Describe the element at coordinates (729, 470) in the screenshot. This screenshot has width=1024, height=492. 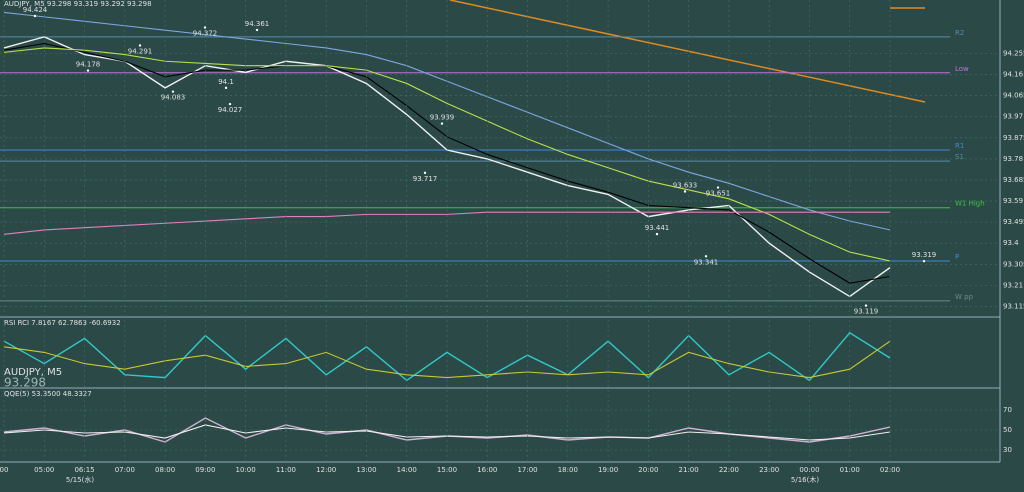
I see `x-tick-label: 22:00` at that location.